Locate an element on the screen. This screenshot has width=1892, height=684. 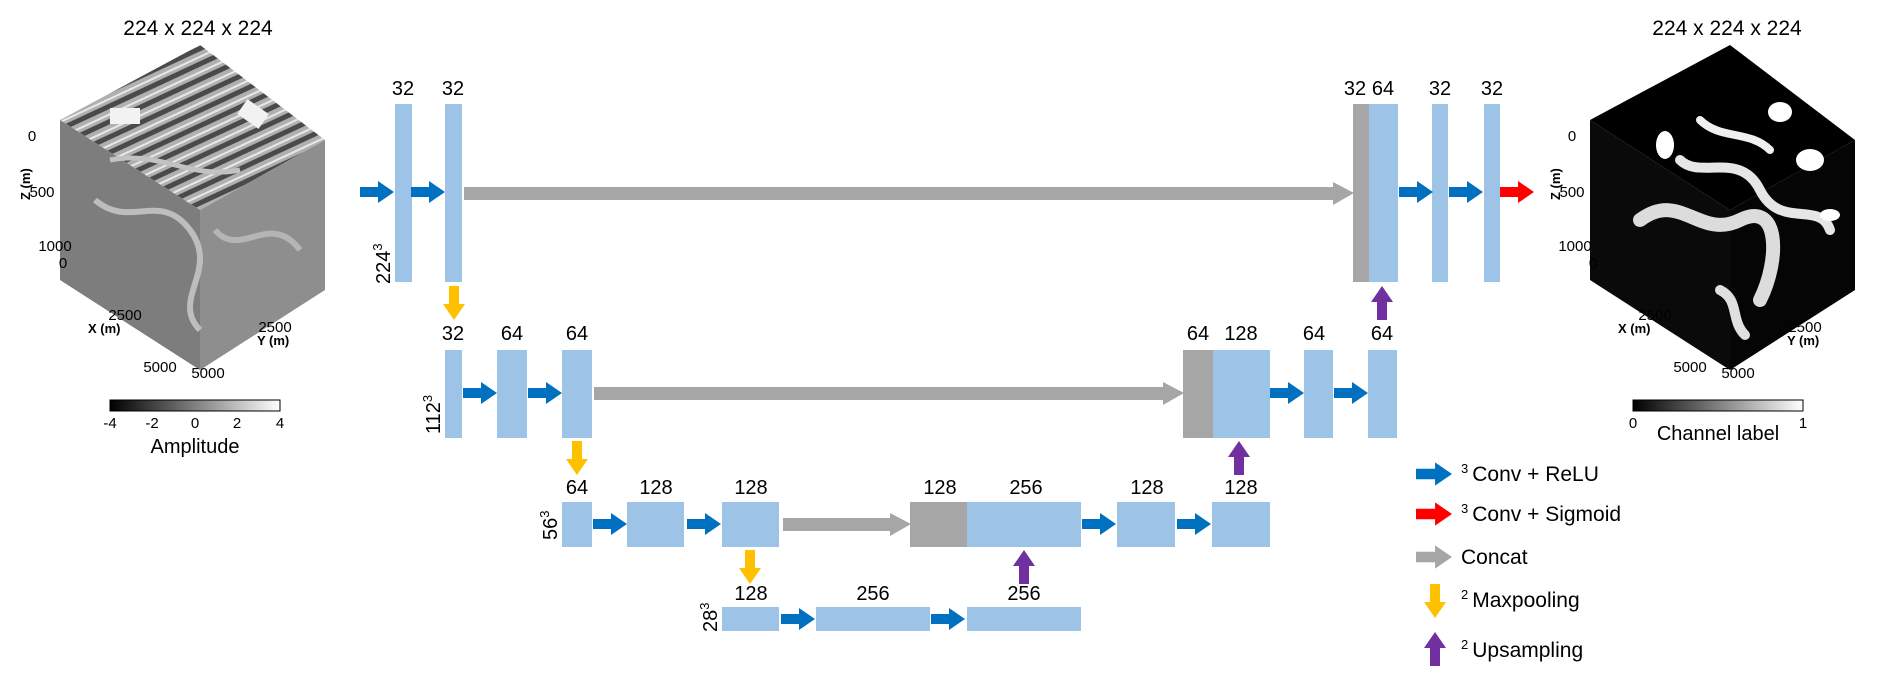
input-y-axis-label: Y (m) is located at coordinates (273, 340).